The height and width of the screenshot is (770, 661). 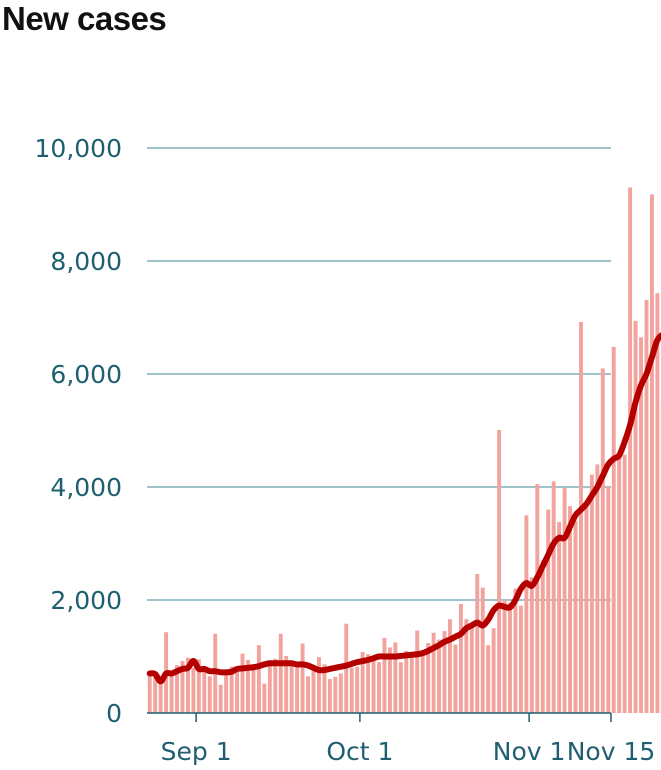 I want to click on y-tick-label: 8,000, so click(x=86, y=261).